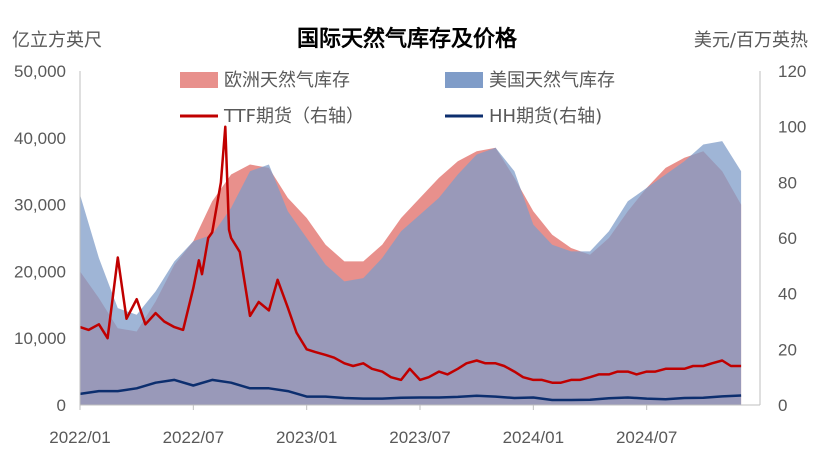 The height and width of the screenshot is (461, 815). I want to click on y-left-tick-label: 30,000, so click(40, 205).